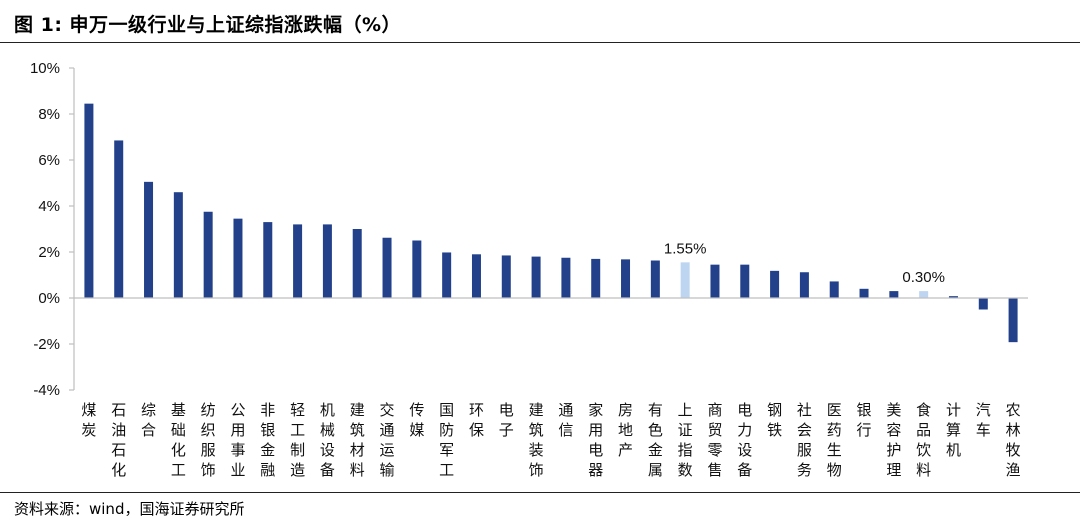 Image resolution: width=1080 pixels, height=525 pixels. I want to click on category-label-医药生物: 医药生物, so click(834, 440).